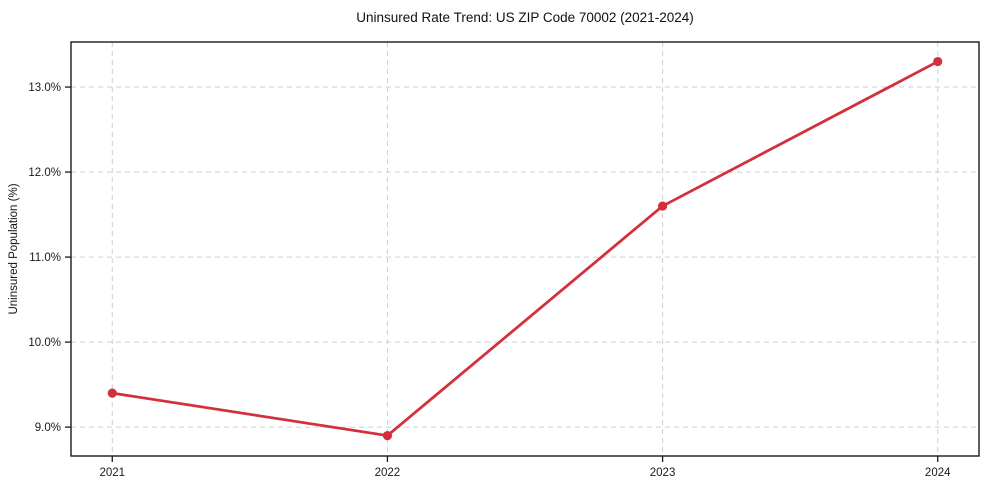 This screenshot has width=989, height=490. Describe the element at coordinates (44, 88) in the screenshot. I see `y-tick-label: 13.0%` at that location.